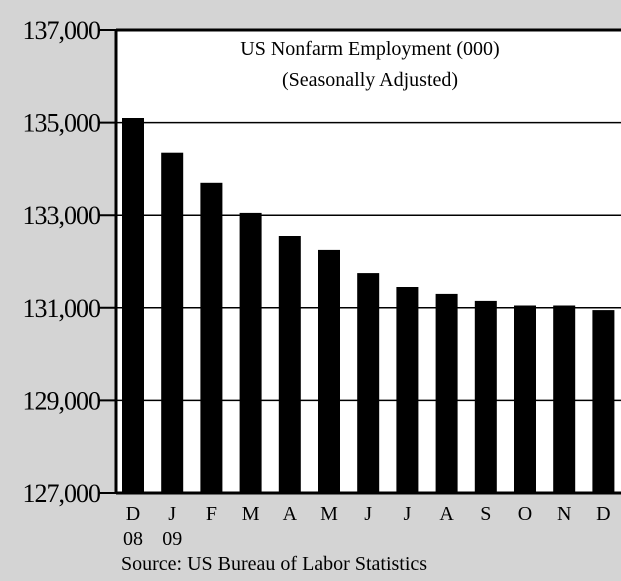 This screenshot has width=621, height=581. Describe the element at coordinates (62, 215) in the screenshot. I see `y-tick-label: 133,000` at that location.